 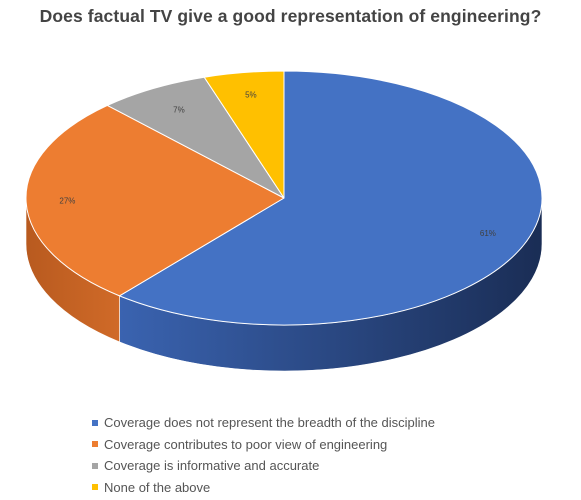 I want to click on data-label-coverage-does-not-represent-the-breadth-of-the-discipline: 61%, so click(x=488, y=233).